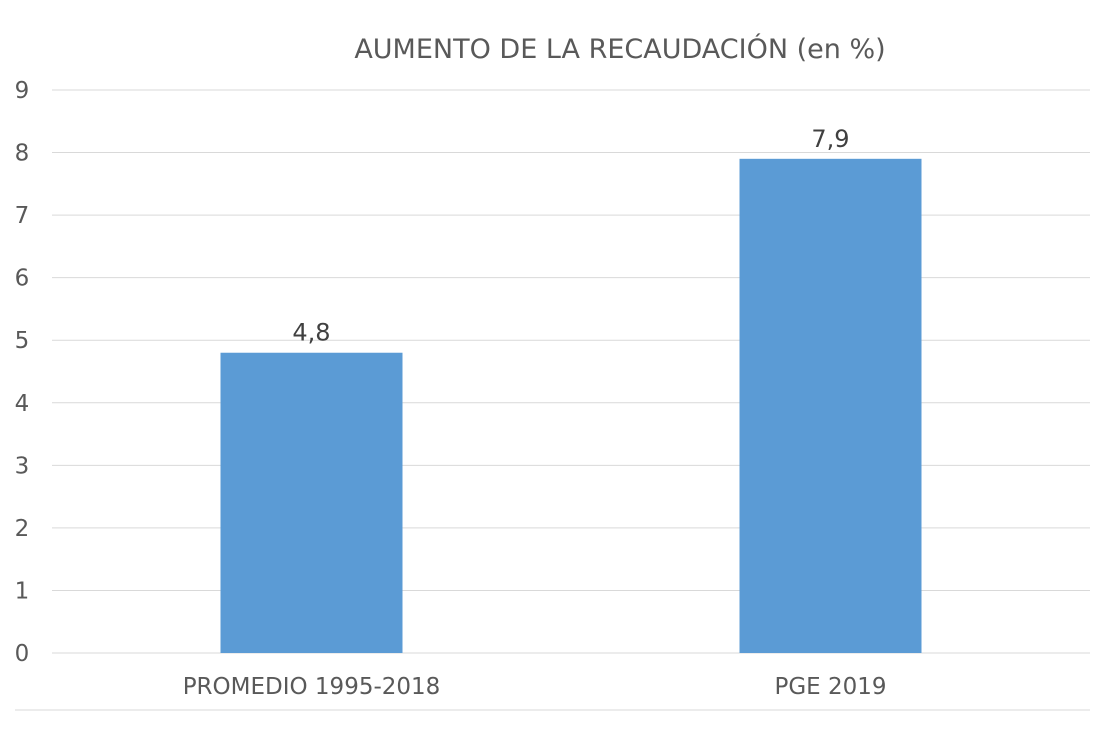  I want to click on y-tick-label: 3, so click(22, 466).